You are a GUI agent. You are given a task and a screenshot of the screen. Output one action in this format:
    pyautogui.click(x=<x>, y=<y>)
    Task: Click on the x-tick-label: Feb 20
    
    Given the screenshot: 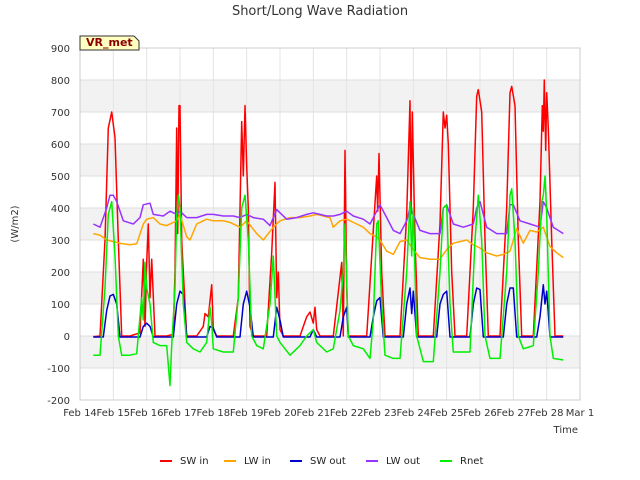 What is the action you would take?
    pyautogui.click(x=280, y=413)
    